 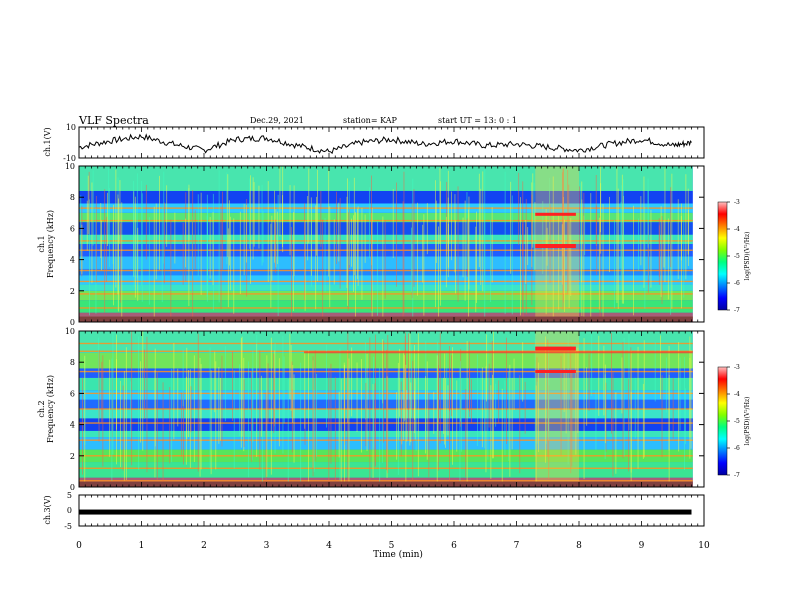 I want to click on x-tick-label: 4, so click(x=329, y=546).